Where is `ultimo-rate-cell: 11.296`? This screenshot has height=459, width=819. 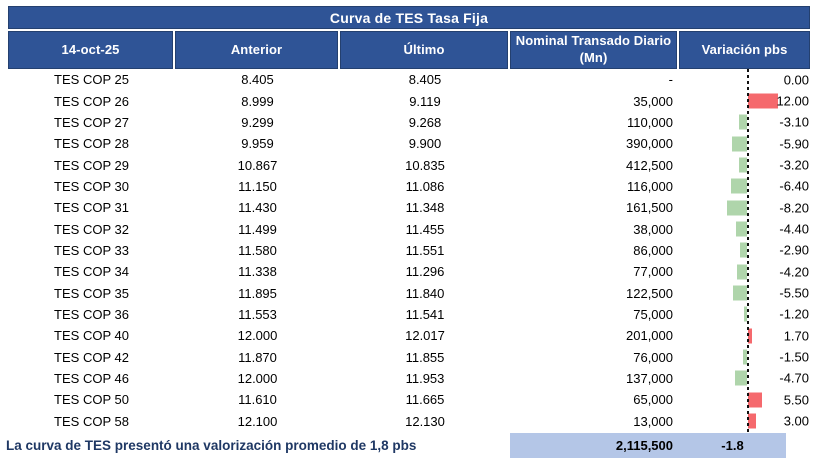
ultimo-rate-cell: 11.296 is located at coordinates (425, 272).